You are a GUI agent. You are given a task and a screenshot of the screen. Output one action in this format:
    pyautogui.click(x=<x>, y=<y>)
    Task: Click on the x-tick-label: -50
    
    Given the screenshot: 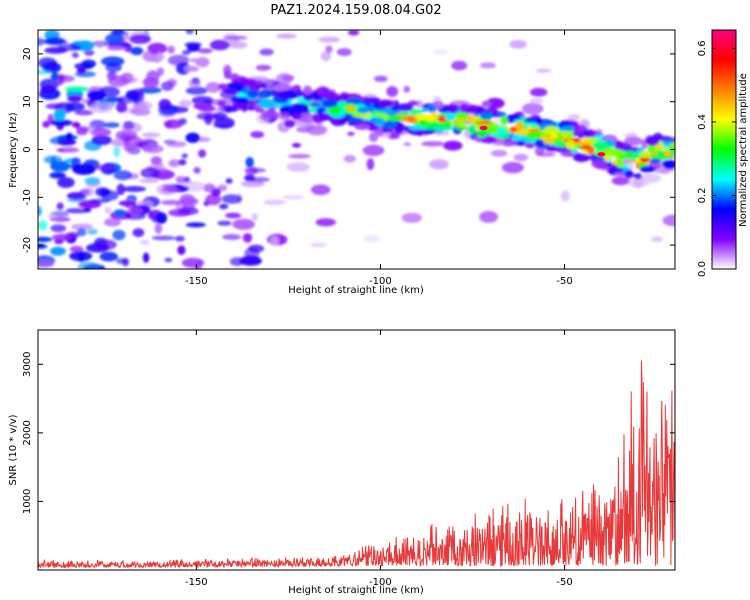 What is the action you would take?
    pyautogui.click(x=564, y=281)
    